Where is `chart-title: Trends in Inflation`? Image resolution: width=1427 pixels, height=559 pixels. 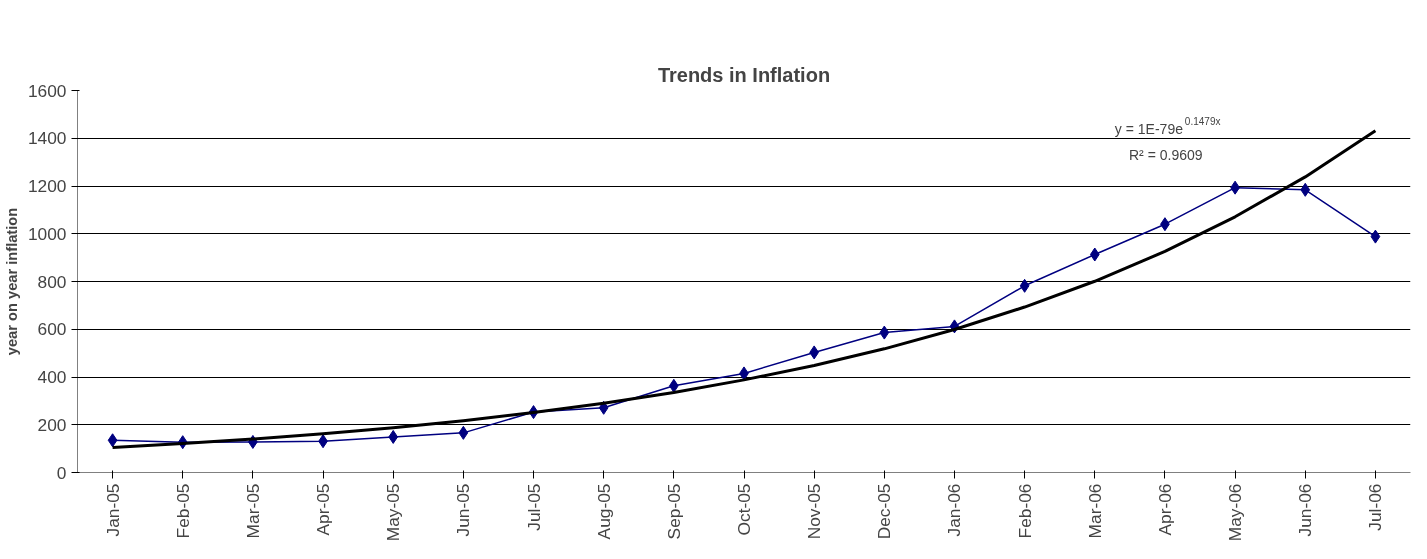 chart-title: Trends in Inflation is located at coordinates (744, 74).